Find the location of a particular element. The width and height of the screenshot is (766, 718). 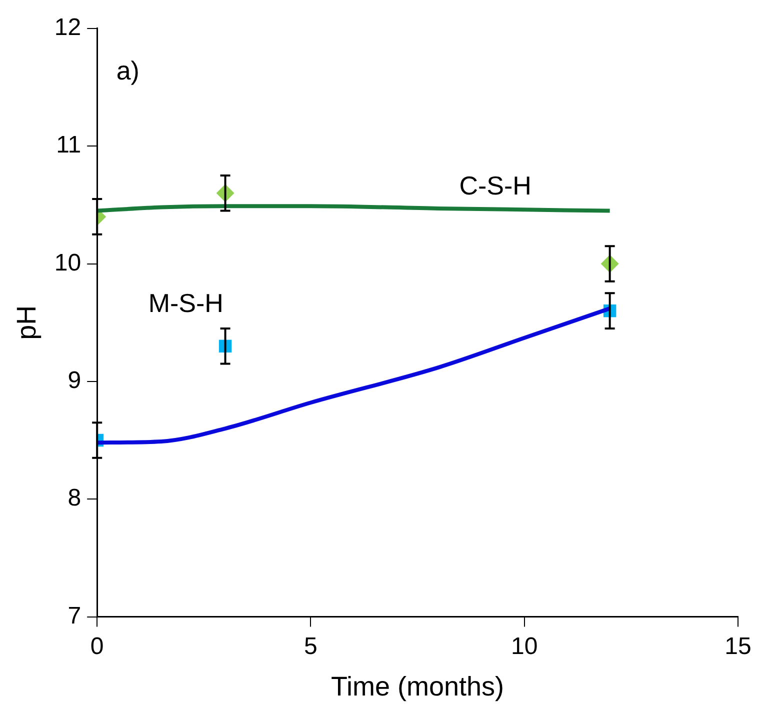

x-axis-title: Time (months) is located at coordinates (417, 686).